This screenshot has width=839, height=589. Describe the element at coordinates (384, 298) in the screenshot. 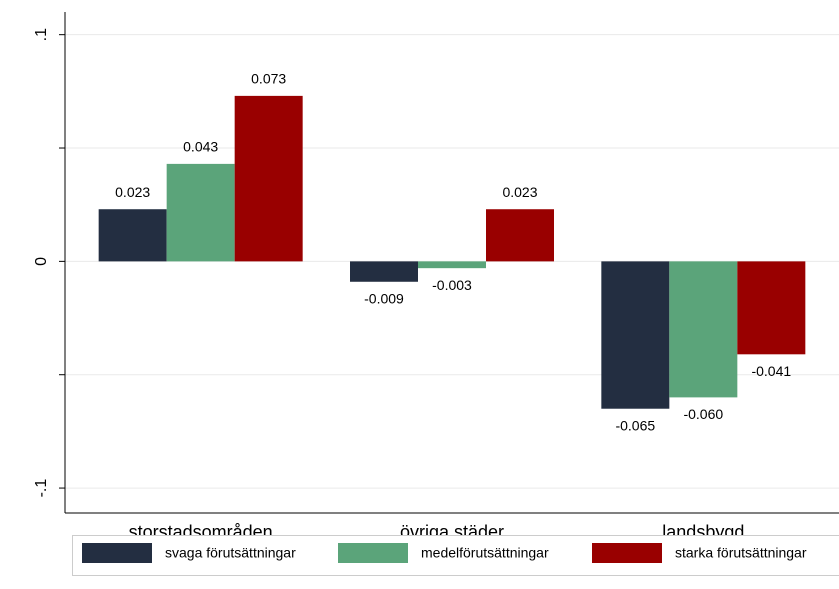

I see `data-label: -0.009` at that location.